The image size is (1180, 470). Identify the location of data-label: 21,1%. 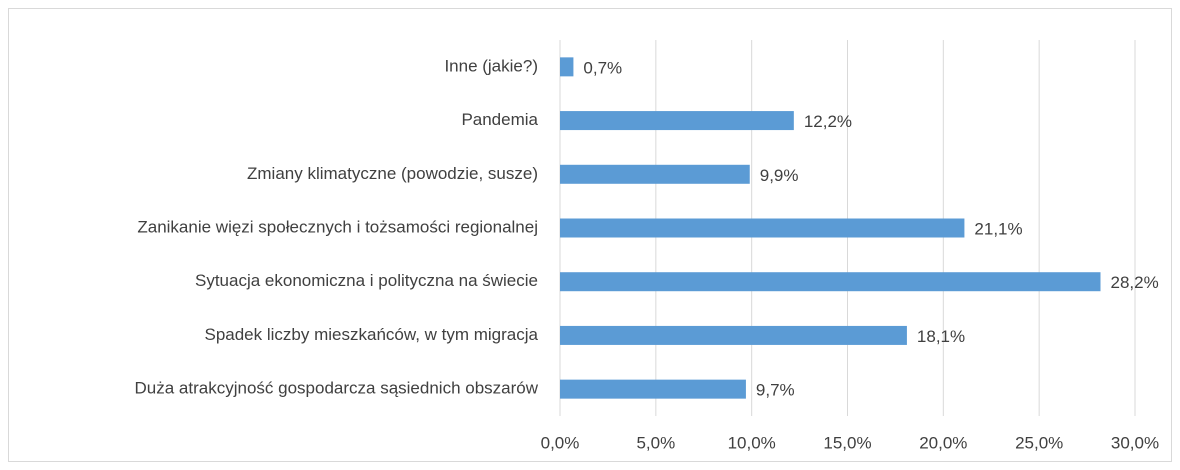
(998, 228).